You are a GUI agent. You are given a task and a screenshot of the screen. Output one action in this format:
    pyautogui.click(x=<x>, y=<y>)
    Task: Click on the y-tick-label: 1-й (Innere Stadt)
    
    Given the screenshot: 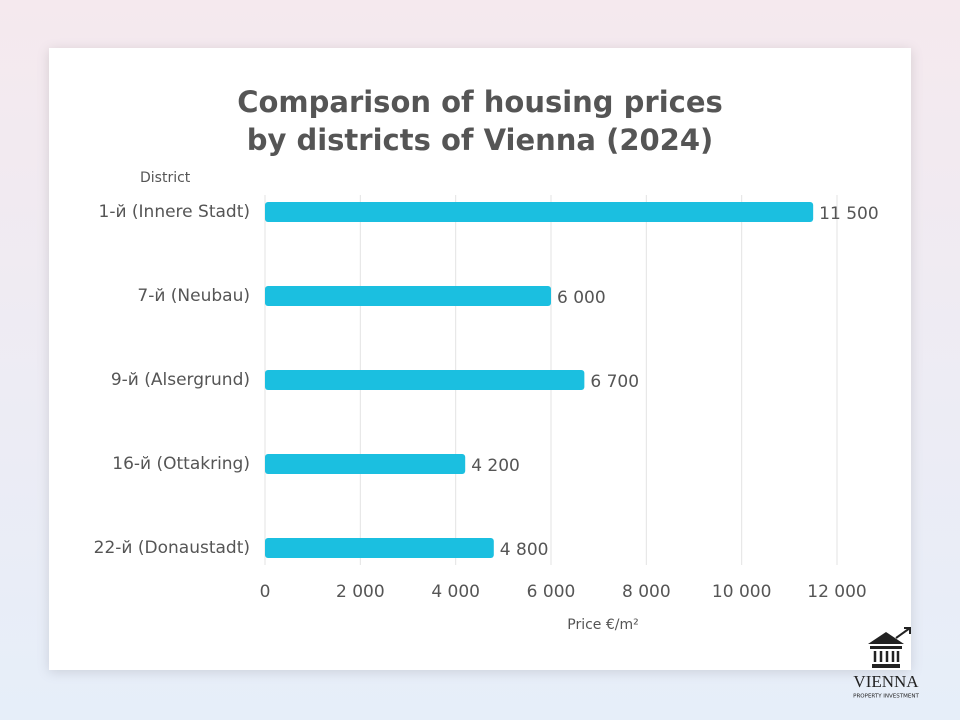 What is the action you would take?
    pyautogui.click(x=175, y=212)
    